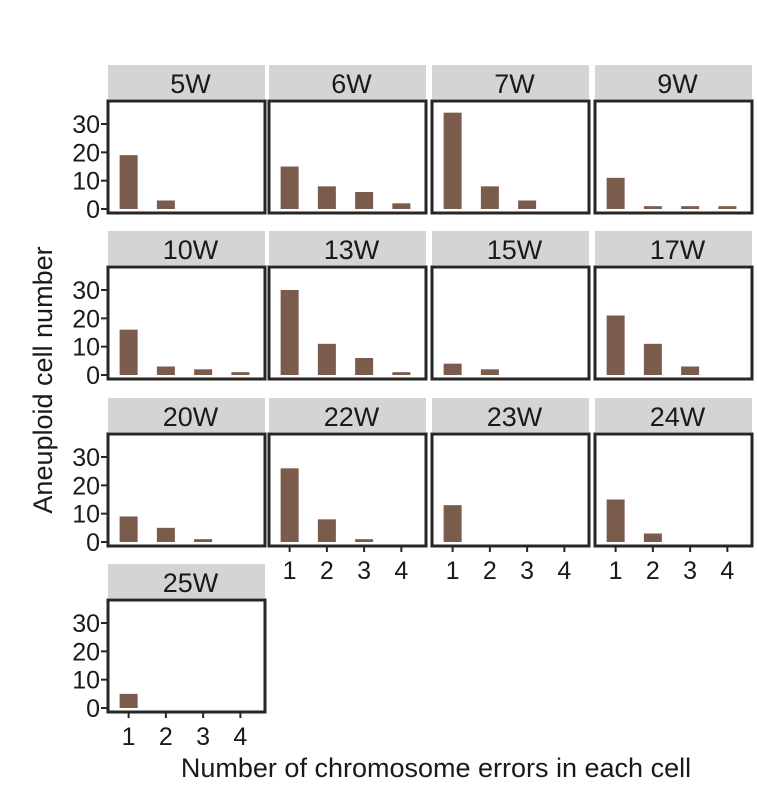  I want to click on facet-panel: 6W, so click(347, 140).